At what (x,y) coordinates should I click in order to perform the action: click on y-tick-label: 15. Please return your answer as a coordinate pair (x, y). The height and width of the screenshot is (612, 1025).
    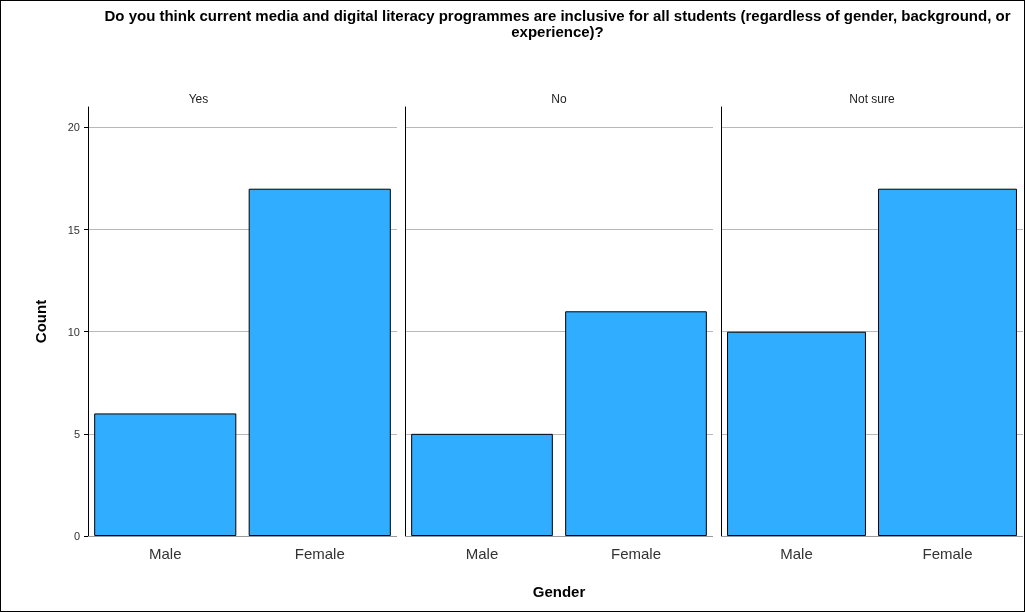
    Looking at the image, I should click on (73, 229).